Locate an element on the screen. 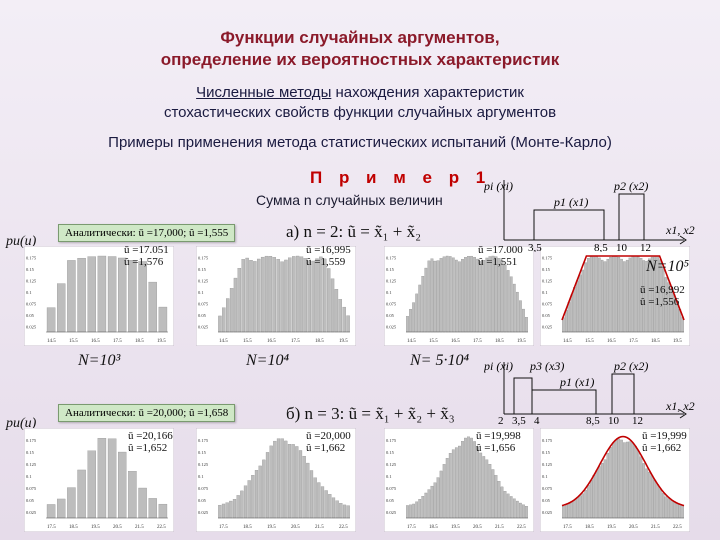  std-a4: û =1,556 is located at coordinates (660, 302).